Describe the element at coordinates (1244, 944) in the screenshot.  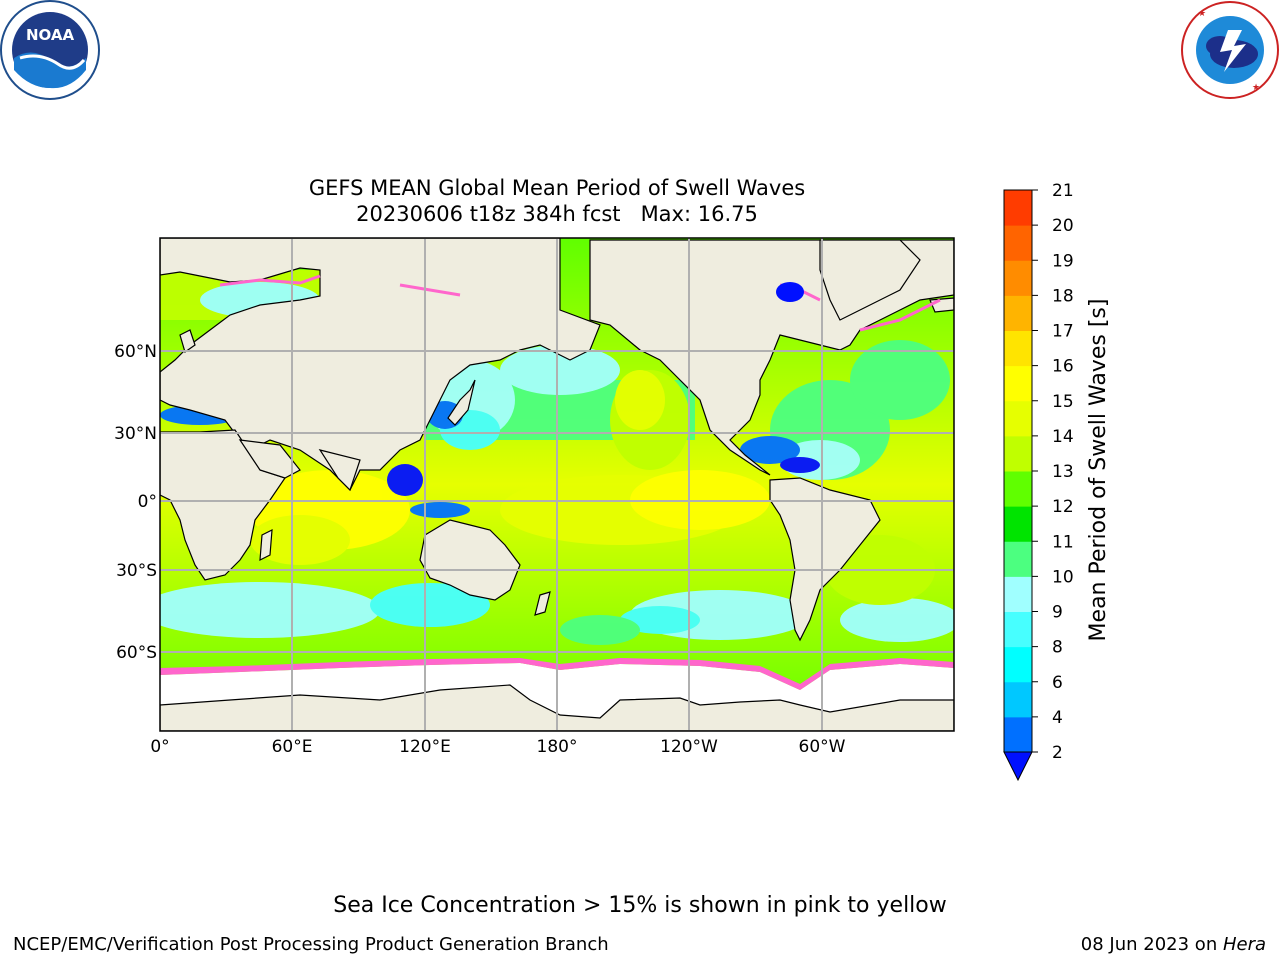
I see `footer-machine: Hera` at that location.